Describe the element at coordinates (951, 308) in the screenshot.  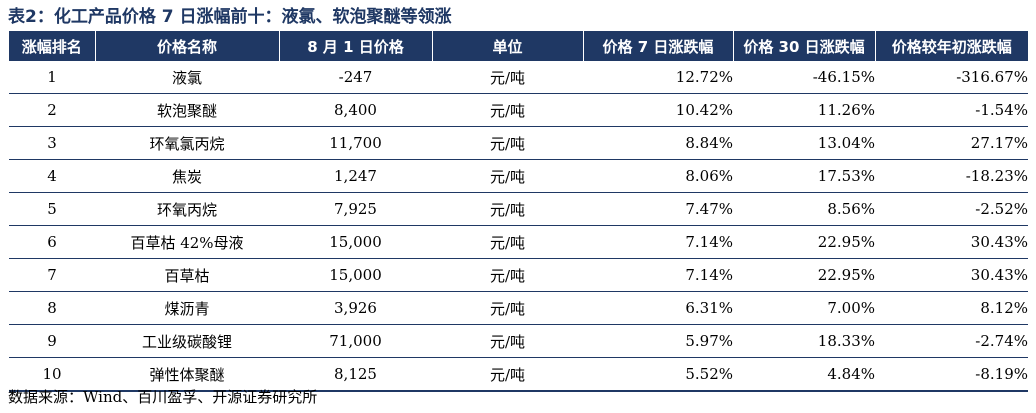
I see `cell-change-ytd: 8.12%` at that location.